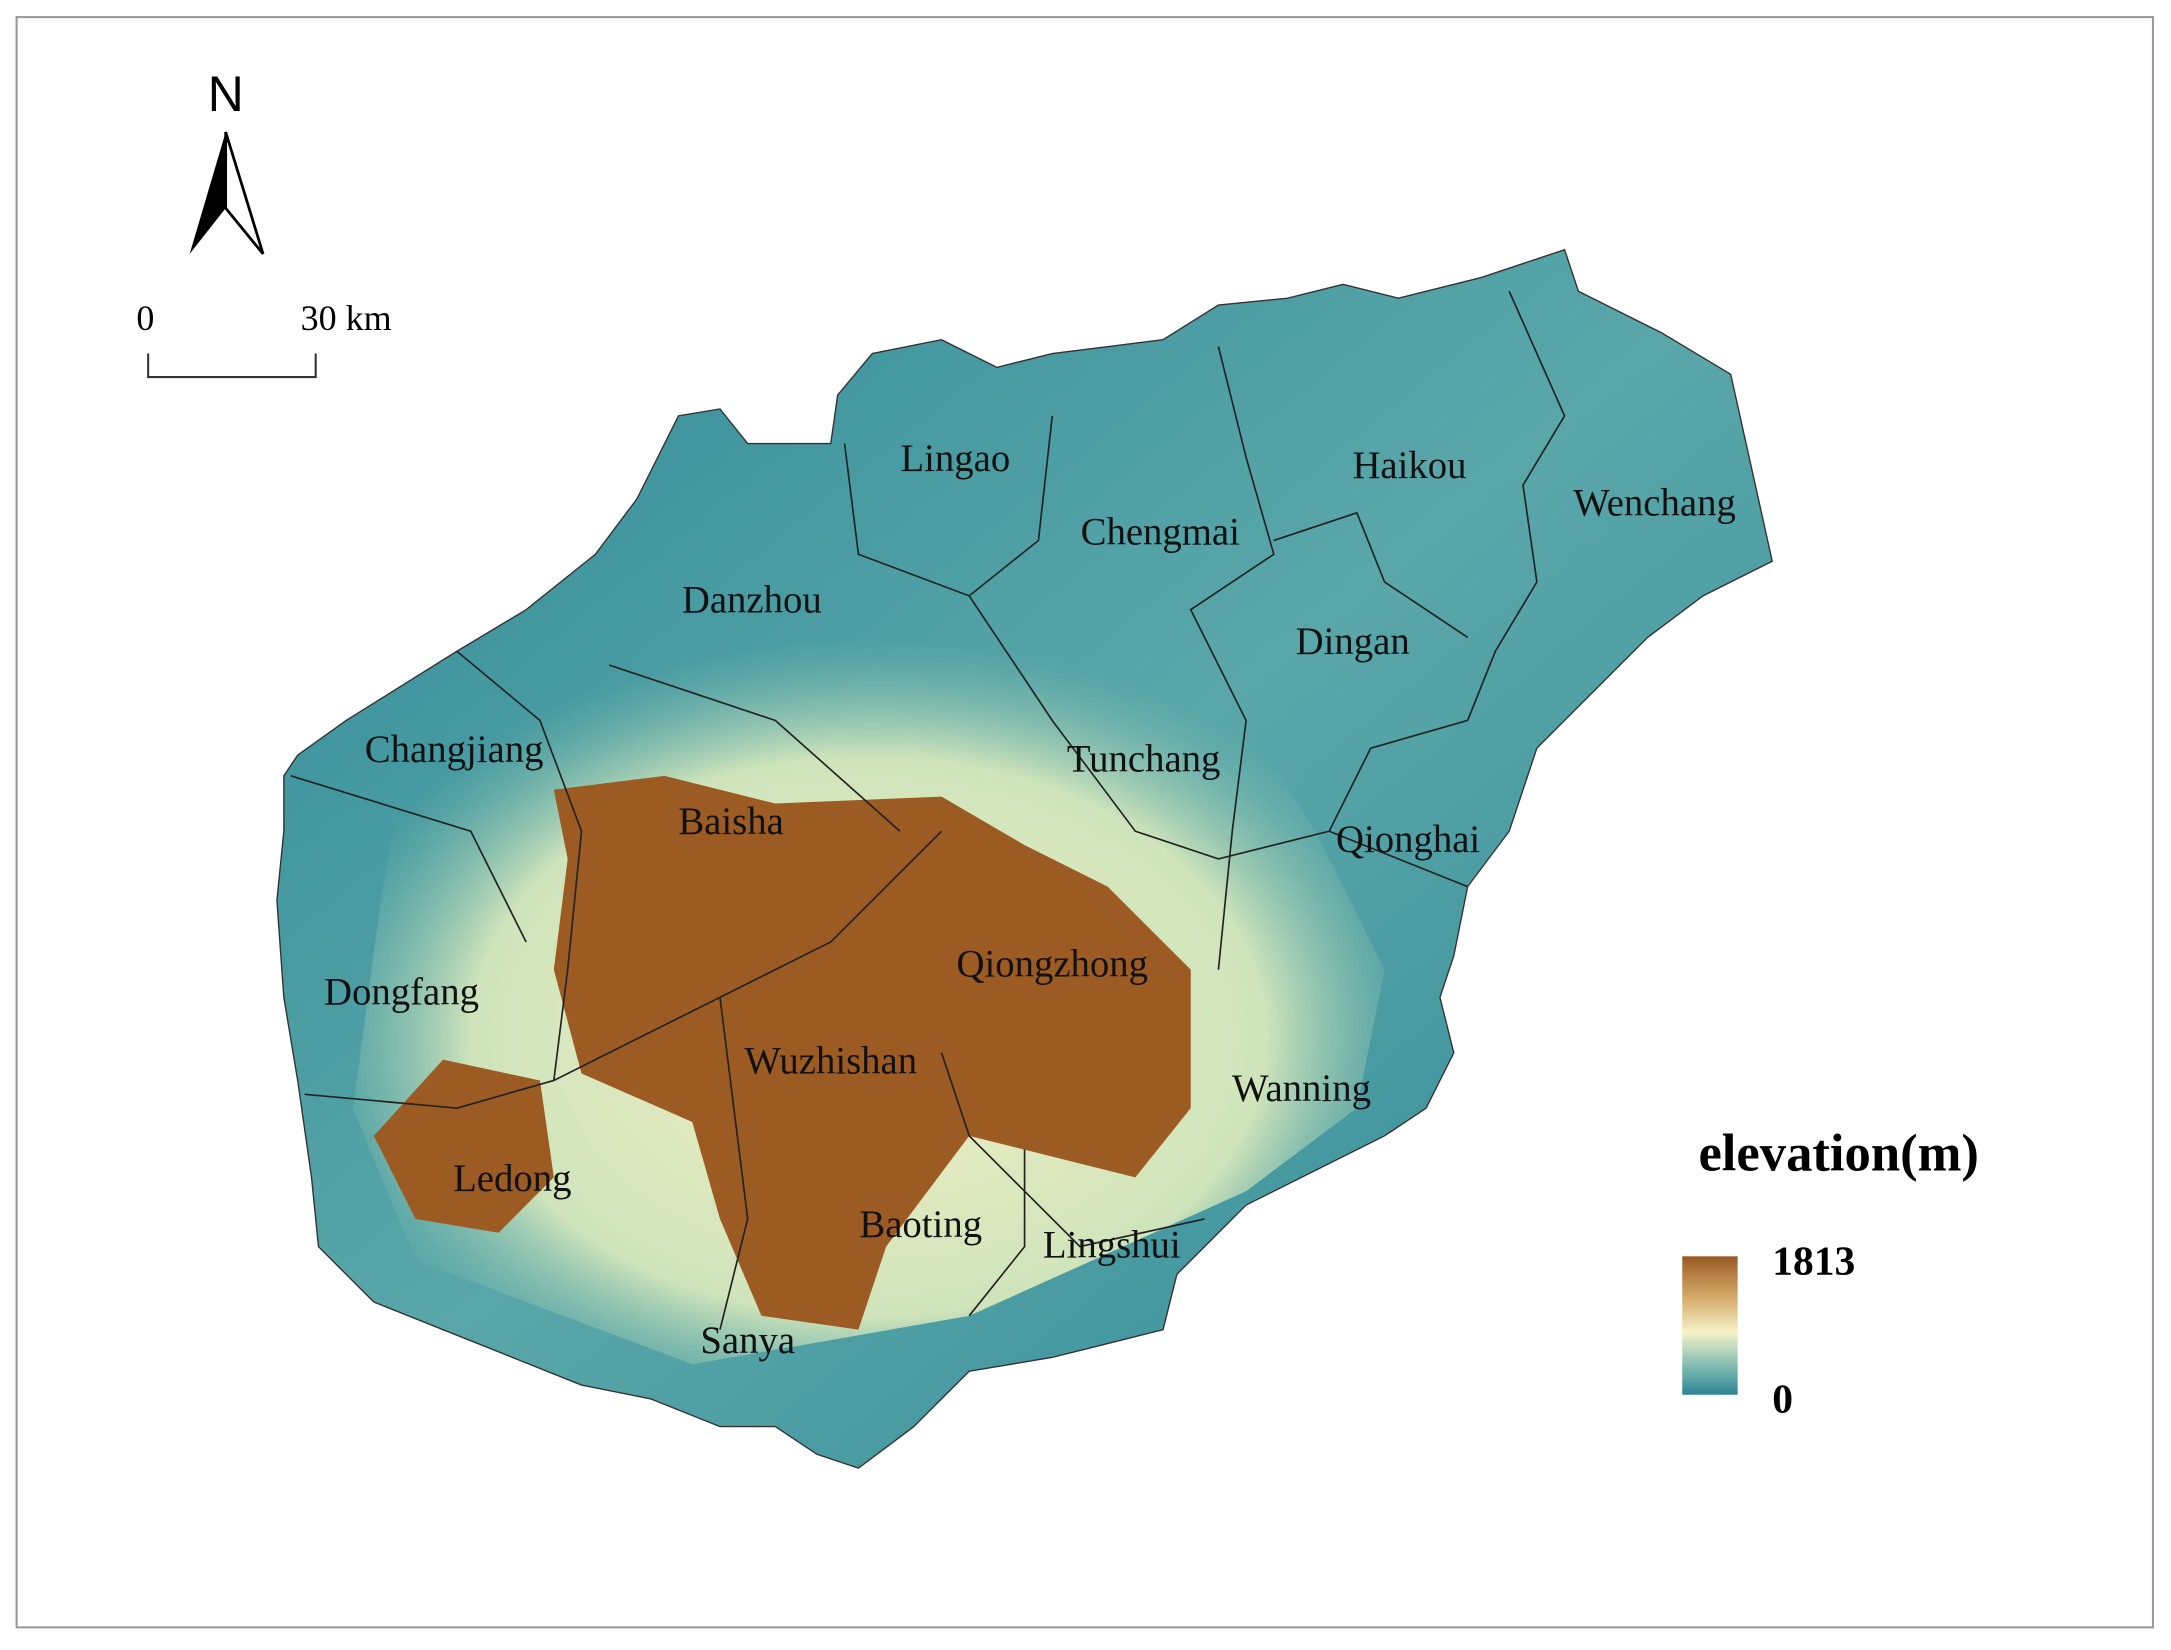 This screenshot has height=1650, width=2171. I want to click on legend-max: 1813, so click(1813, 1260).